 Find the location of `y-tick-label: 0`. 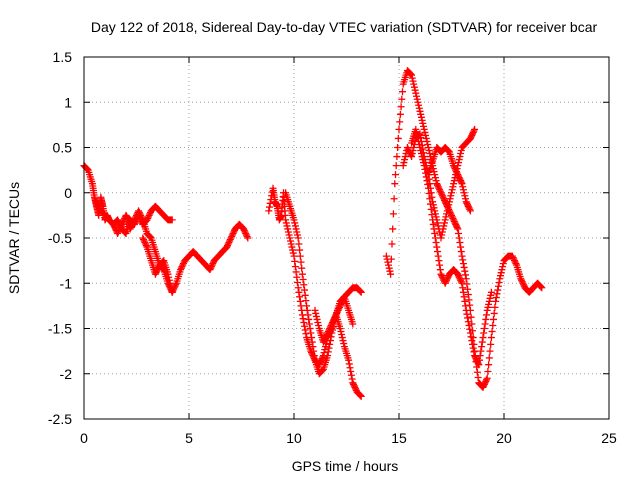

y-tick-label: 0 is located at coordinates (68, 193).